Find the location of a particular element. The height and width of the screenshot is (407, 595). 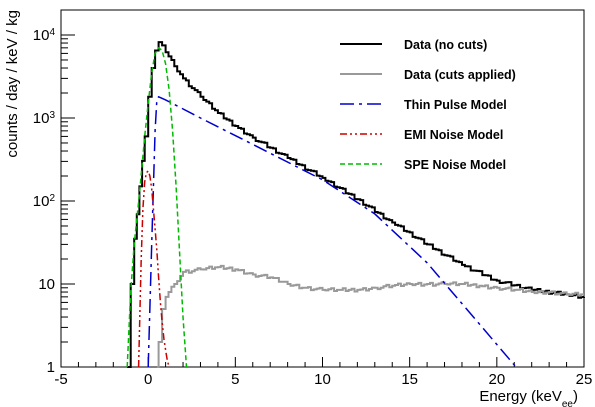

x-tick-label: 0 is located at coordinates (148, 379).